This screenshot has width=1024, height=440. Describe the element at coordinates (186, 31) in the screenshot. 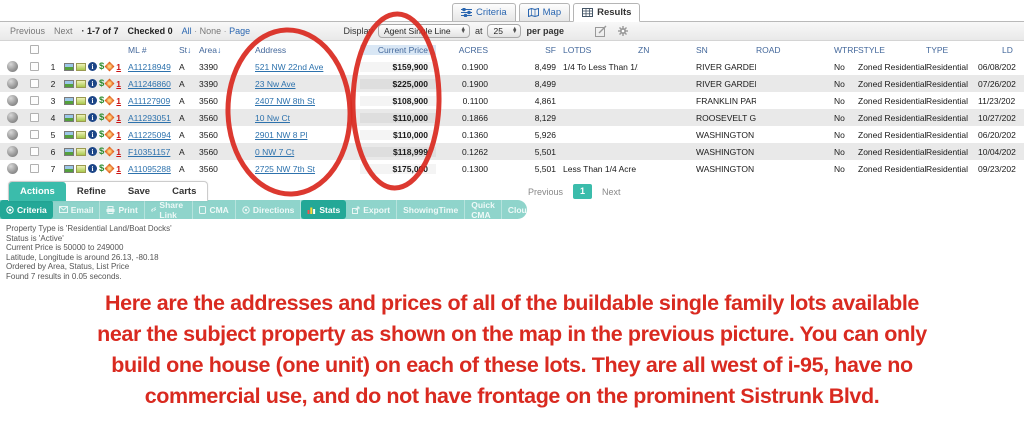

I see `check-all-link: All` at that location.